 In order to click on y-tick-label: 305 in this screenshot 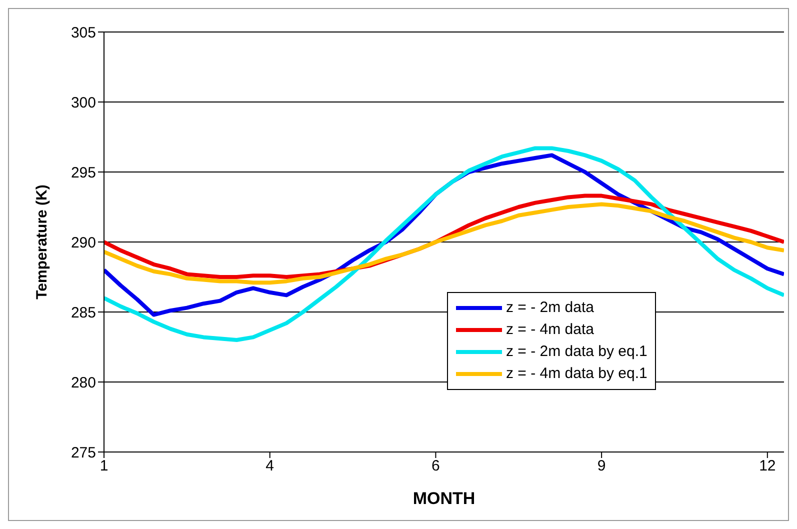, I will do `click(83, 33)`.